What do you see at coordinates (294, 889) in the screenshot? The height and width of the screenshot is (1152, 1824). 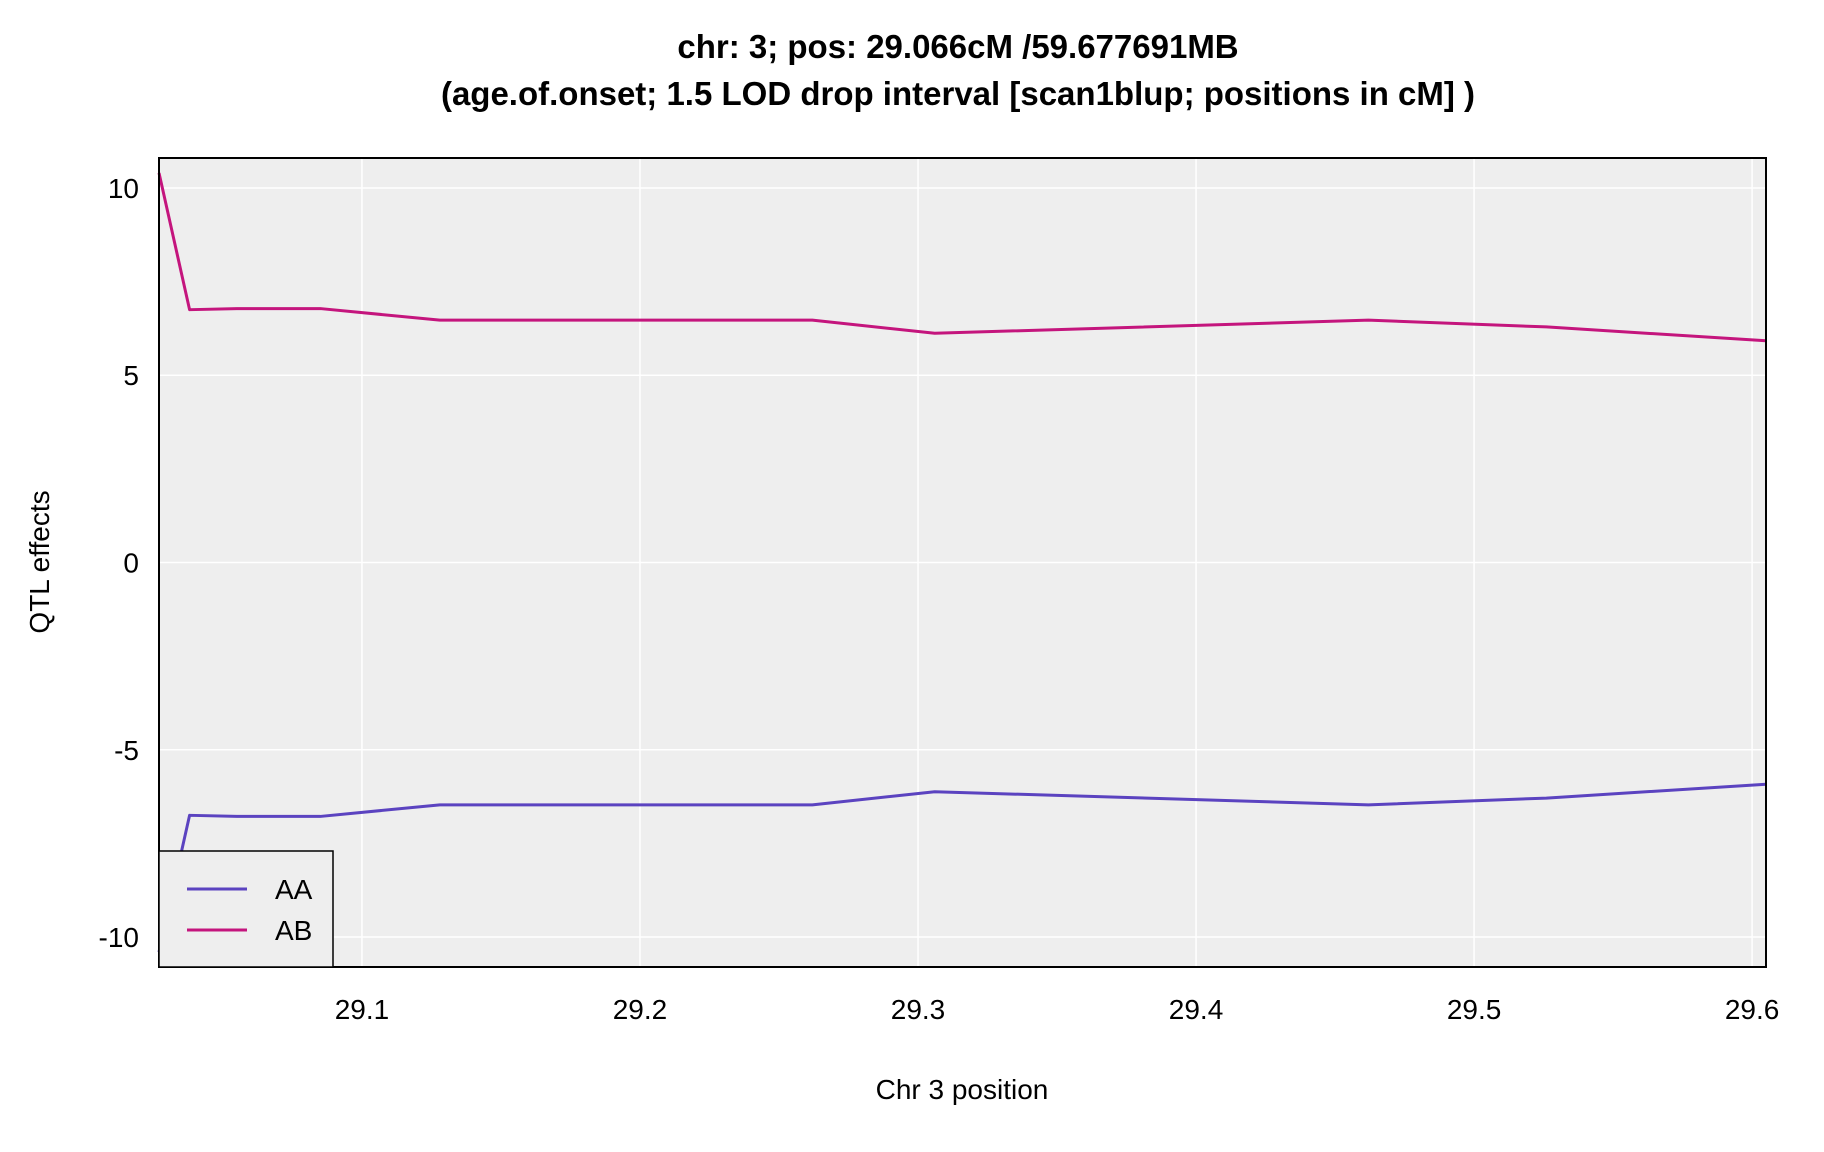 I see `legend-label-aa: AA` at bounding box center [294, 889].